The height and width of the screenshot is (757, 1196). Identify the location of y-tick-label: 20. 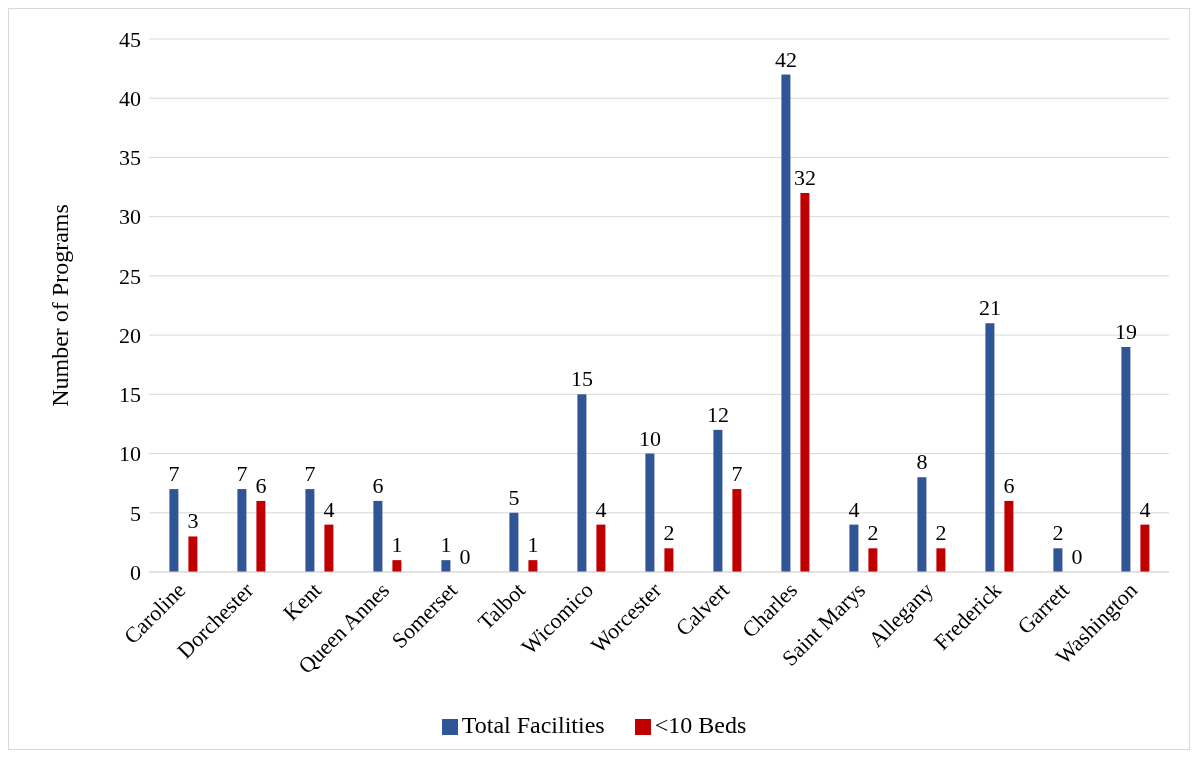
(130, 335).